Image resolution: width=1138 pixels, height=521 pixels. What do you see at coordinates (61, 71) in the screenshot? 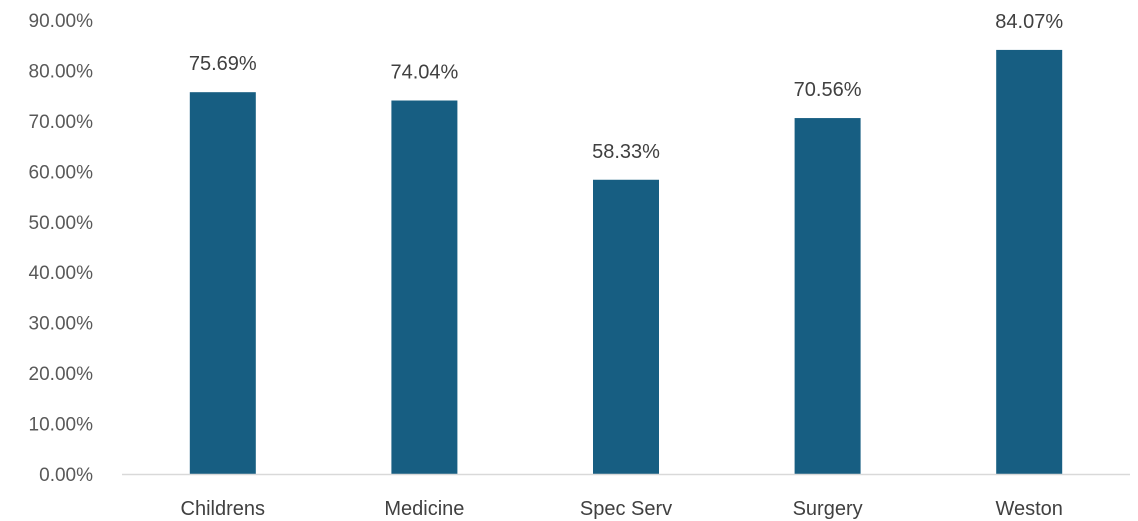
I see `y-tick-label: 80.00%` at bounding box center [61, 71].